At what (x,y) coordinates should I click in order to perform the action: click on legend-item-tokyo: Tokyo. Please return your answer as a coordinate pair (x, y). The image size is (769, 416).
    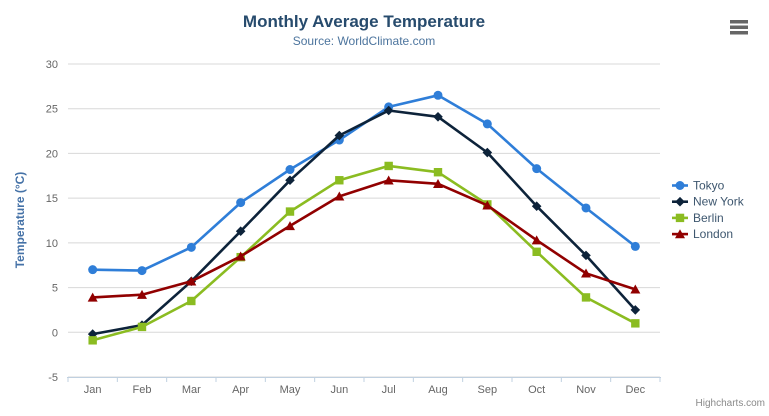
    Looking at the image, I should click on (698, 186).